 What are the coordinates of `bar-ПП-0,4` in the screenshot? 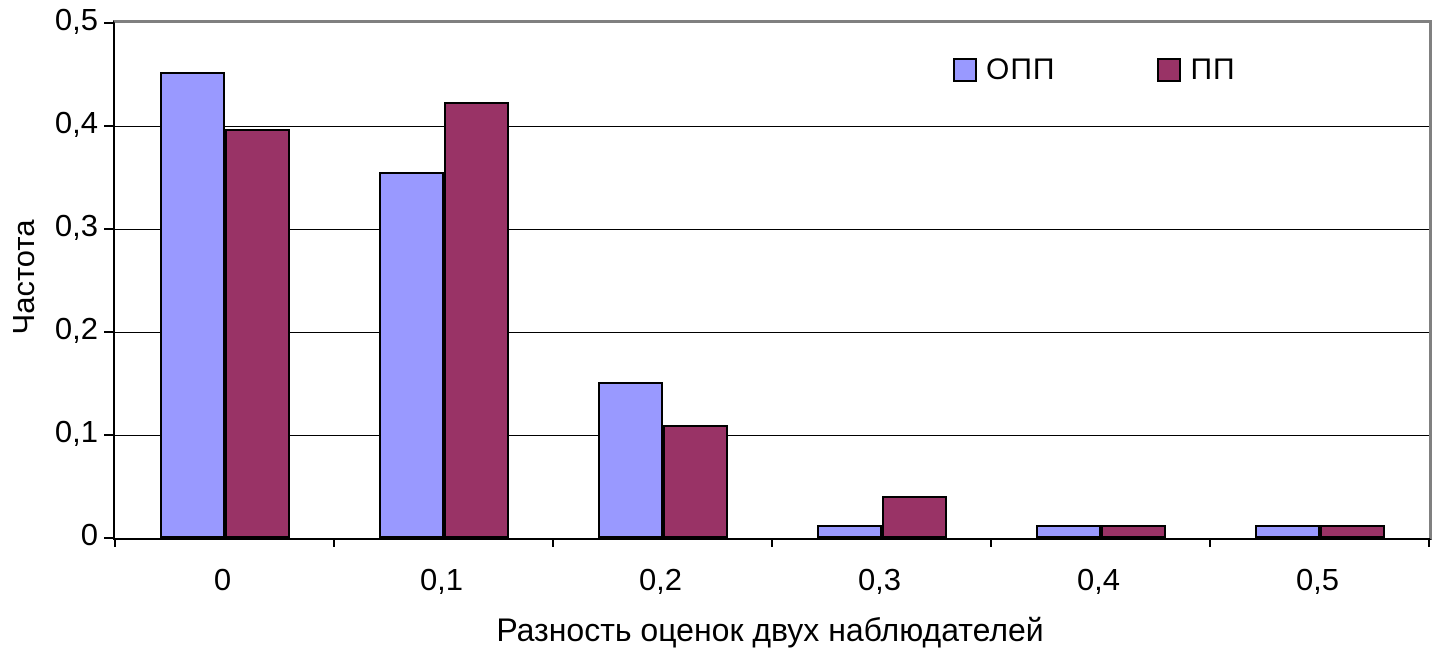 It's located at (1133, 531).